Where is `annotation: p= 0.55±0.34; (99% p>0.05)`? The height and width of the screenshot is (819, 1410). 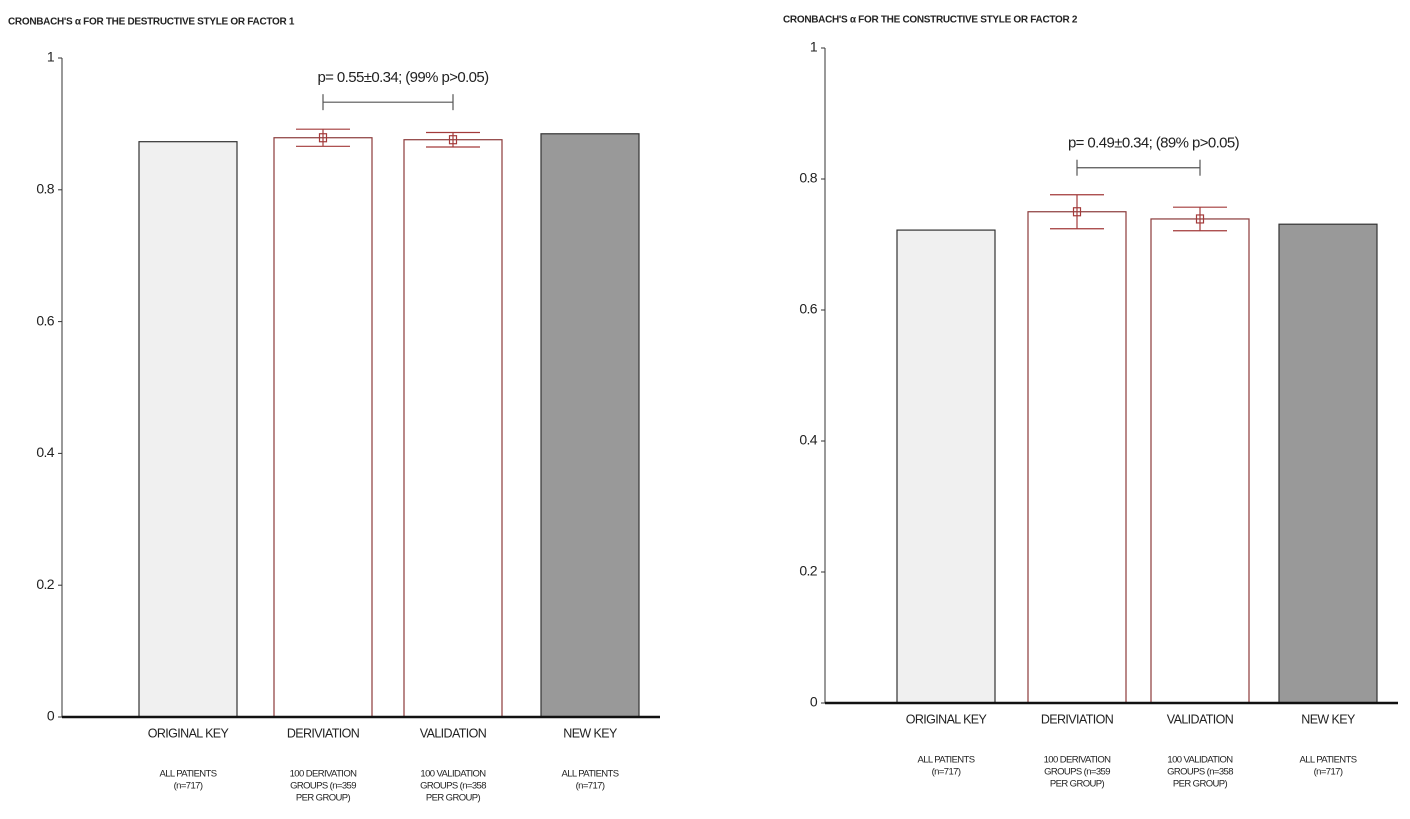 annotation: p= 0.55±0.34; (99% p>0.05) is located at coordinates (403, 77).